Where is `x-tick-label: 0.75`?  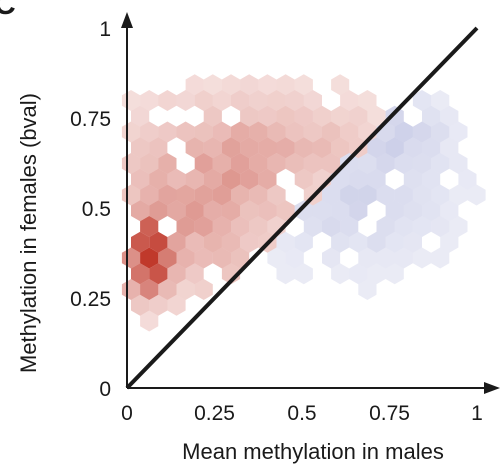 x-tick-label: 0.75 is located at coordinates (389, 413).